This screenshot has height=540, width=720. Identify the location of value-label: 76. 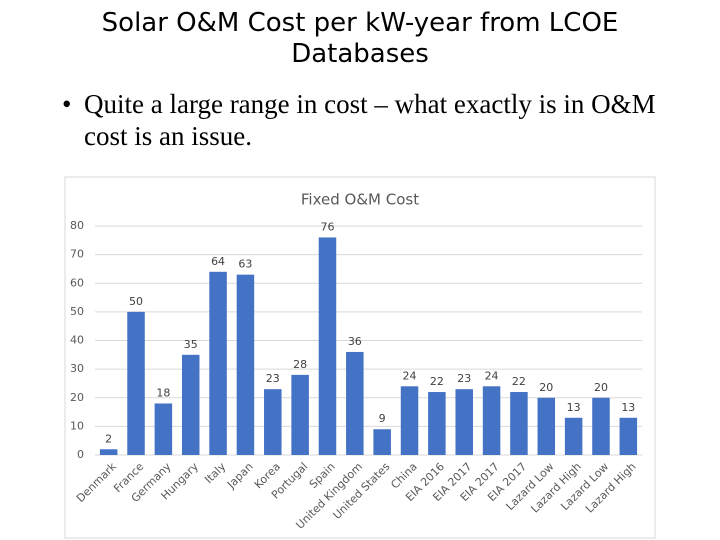
(327, 226).